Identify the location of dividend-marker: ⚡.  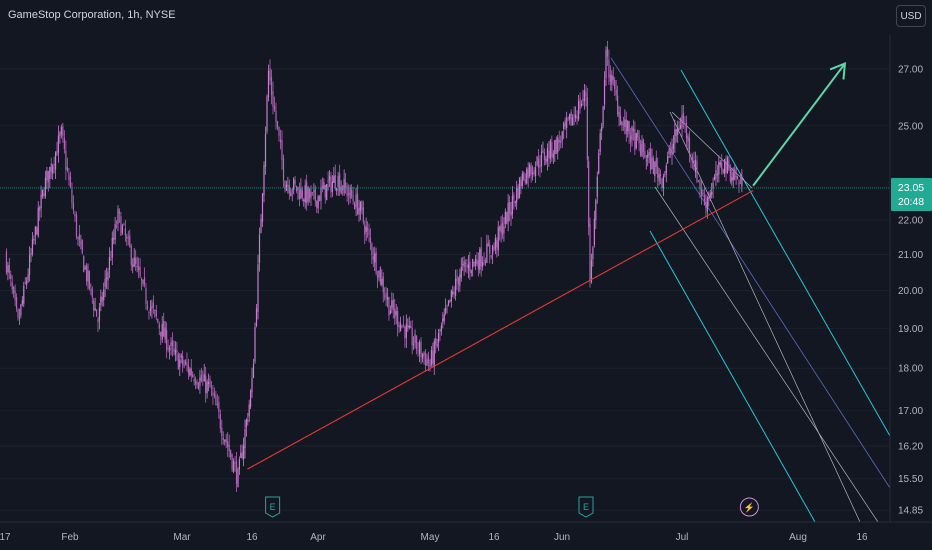
(749, 507).